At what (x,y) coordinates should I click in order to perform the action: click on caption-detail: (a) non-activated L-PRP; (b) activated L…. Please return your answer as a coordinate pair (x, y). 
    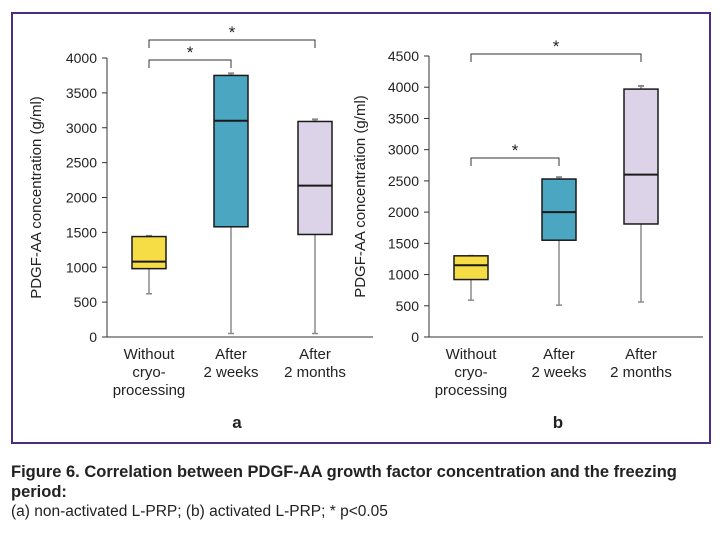
    Looking at the image, I should click on (199, 511).